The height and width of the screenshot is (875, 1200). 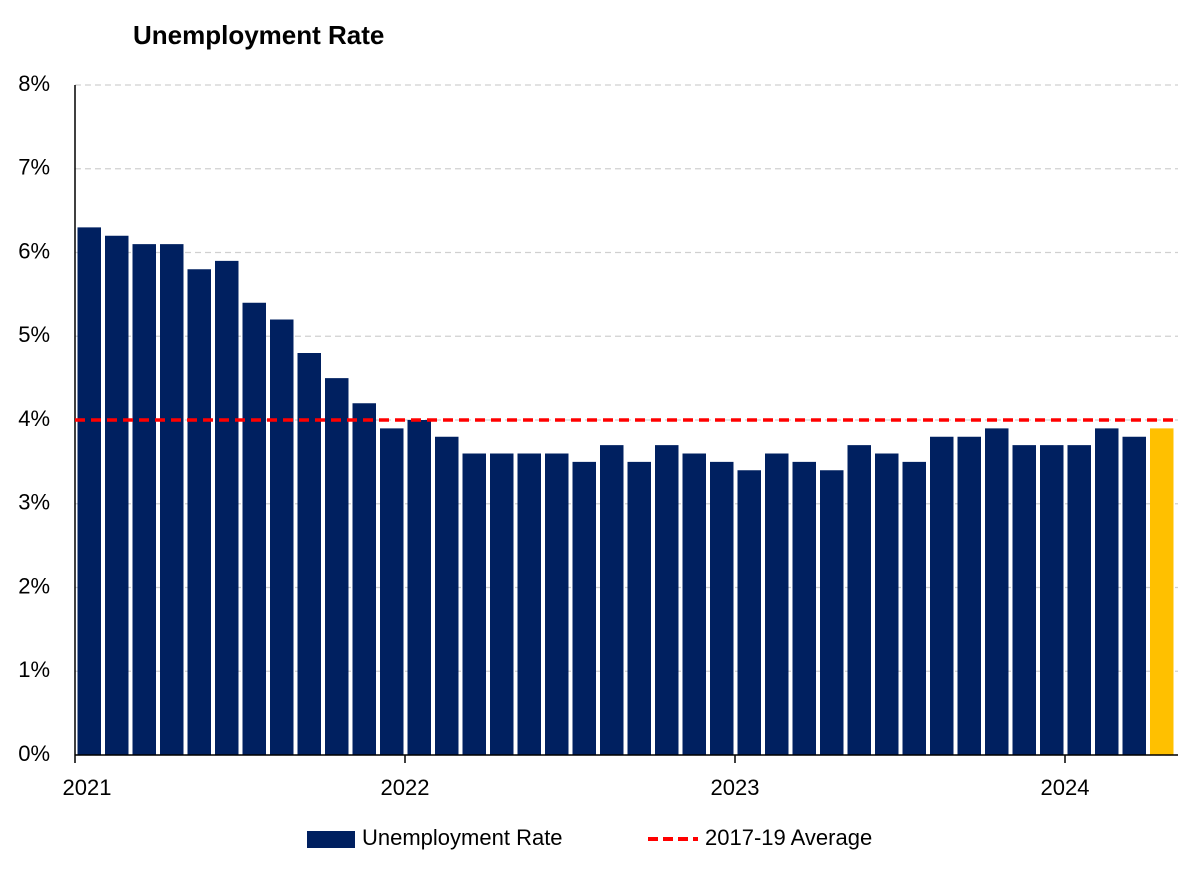 What do you see at coordinates (405, 787) in the screenshot?
I see `x-tick-label: 2022` at bounding box center [405, 787].